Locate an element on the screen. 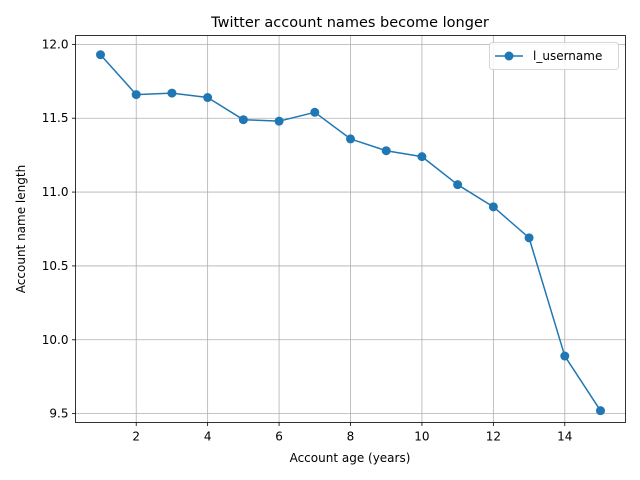 The height and width of the screenshot is (480, 640). y-tick-label: 10.0 is located at coordinates (55, 340).